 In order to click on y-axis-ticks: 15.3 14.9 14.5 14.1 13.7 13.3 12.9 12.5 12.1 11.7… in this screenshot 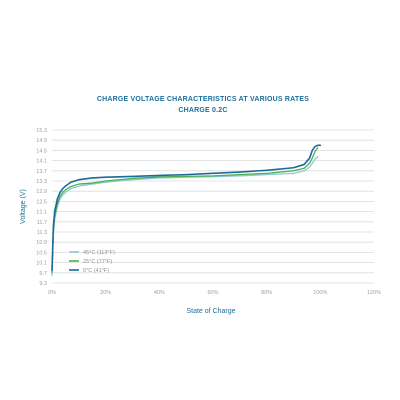, I will do `click(41, 207)`.